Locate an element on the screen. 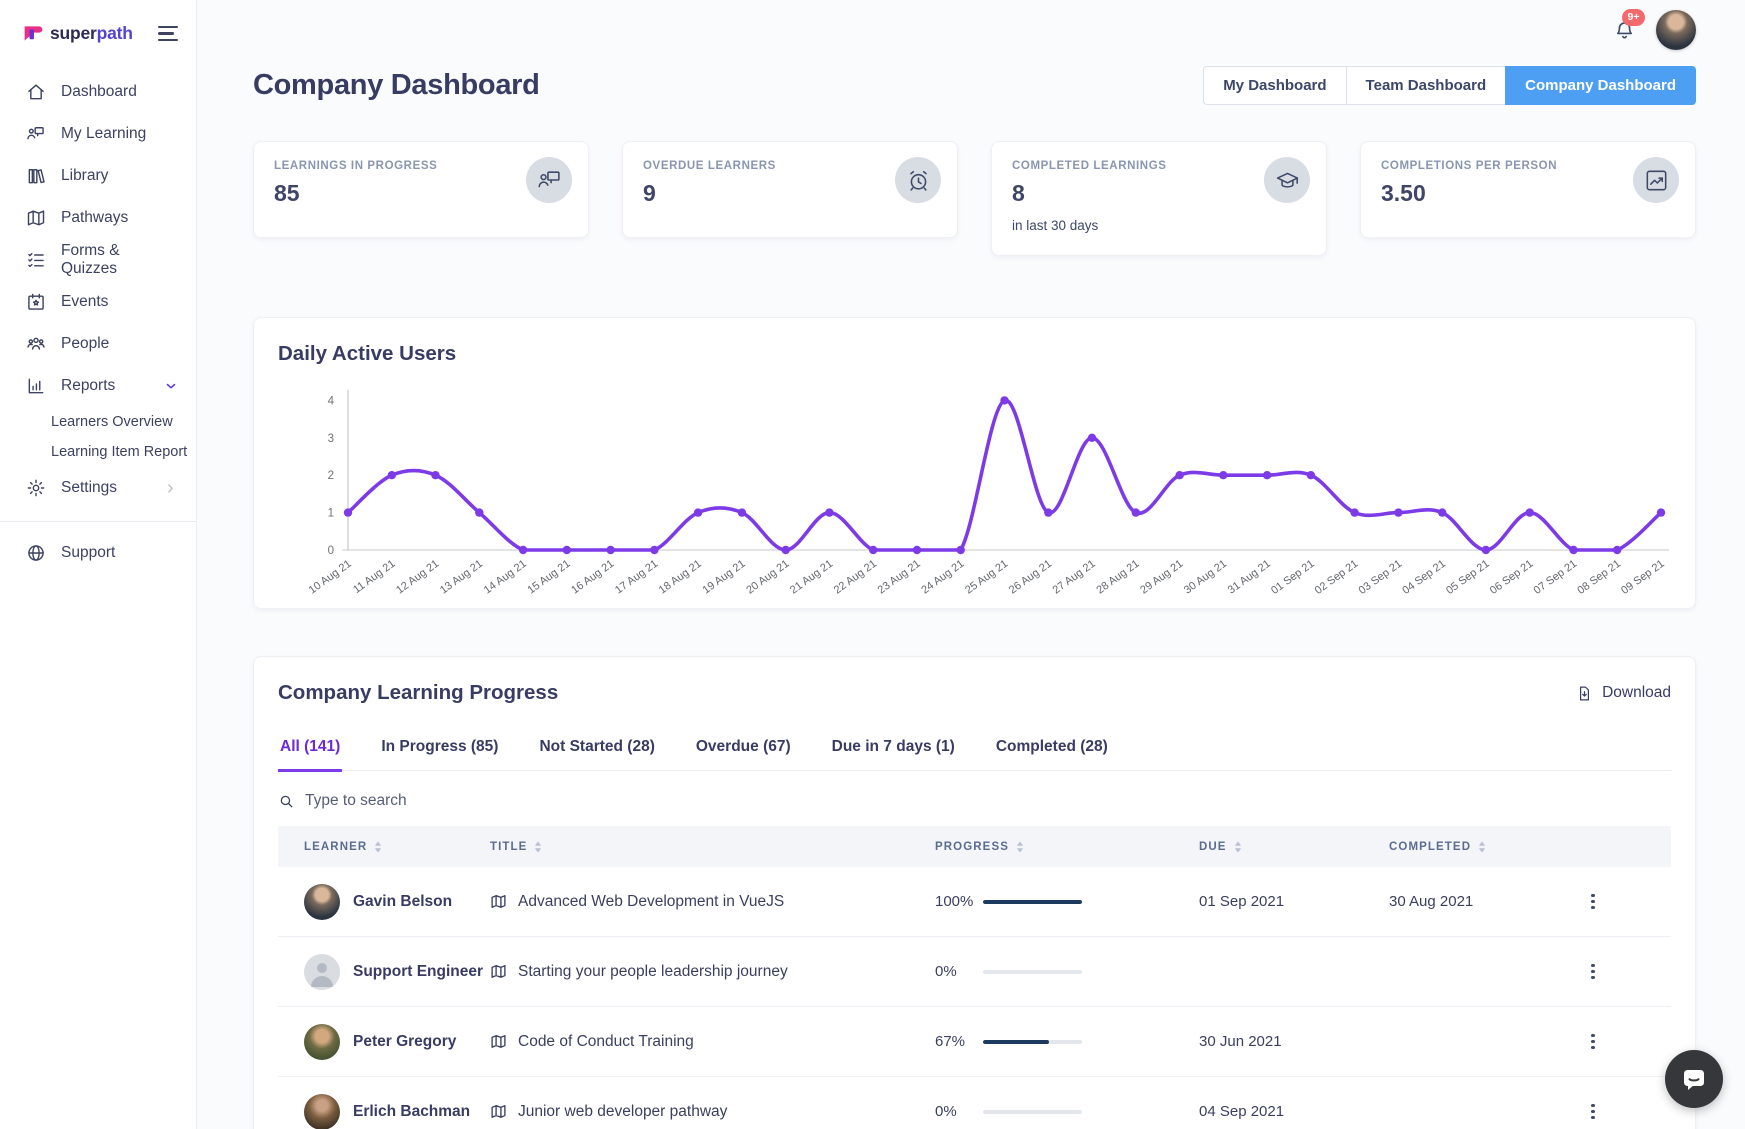 Image resolution: width=1745 pixels, height=1129 pixels. sidebar-subitem-learning-item-report: Learning Item Report is located at coordinates (119, 452).